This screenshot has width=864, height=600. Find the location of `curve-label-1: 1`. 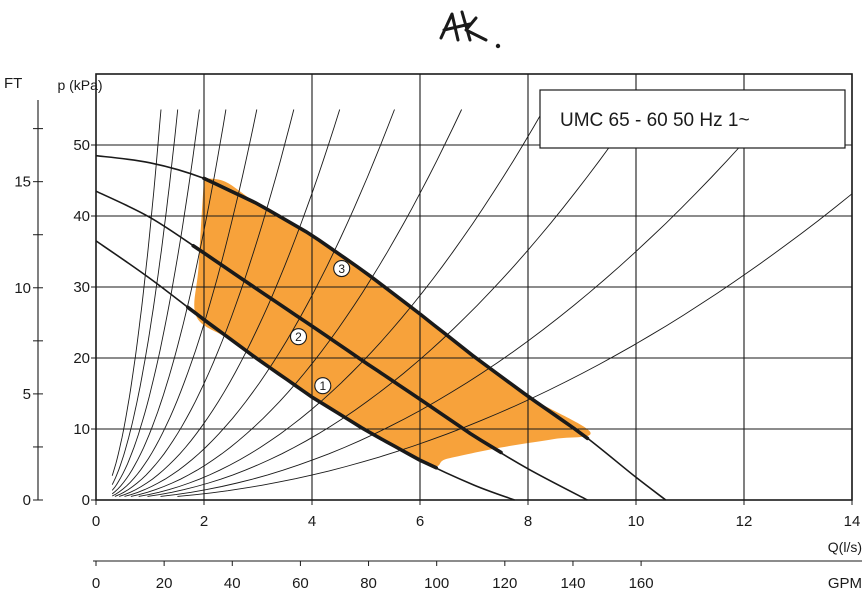

curve-label-1: 1 is located at coordinates (323, 386).